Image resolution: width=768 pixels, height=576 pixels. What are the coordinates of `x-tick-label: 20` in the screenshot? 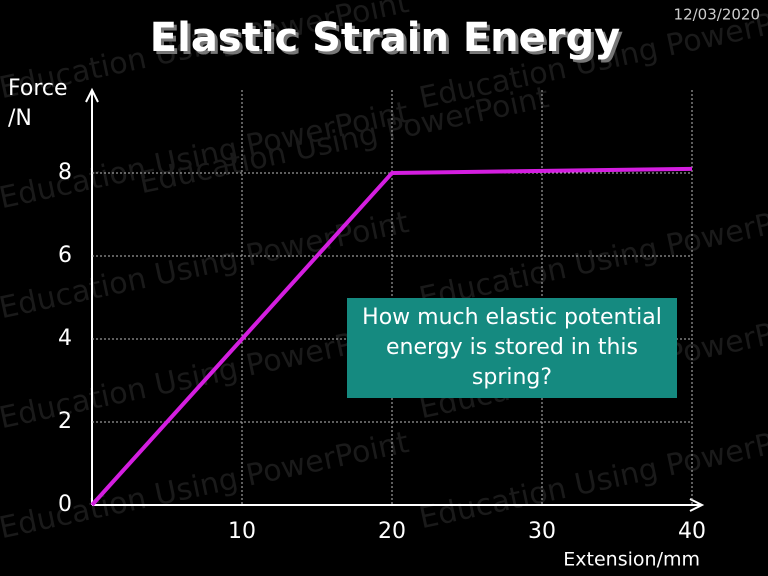 It's located at (392, 531).